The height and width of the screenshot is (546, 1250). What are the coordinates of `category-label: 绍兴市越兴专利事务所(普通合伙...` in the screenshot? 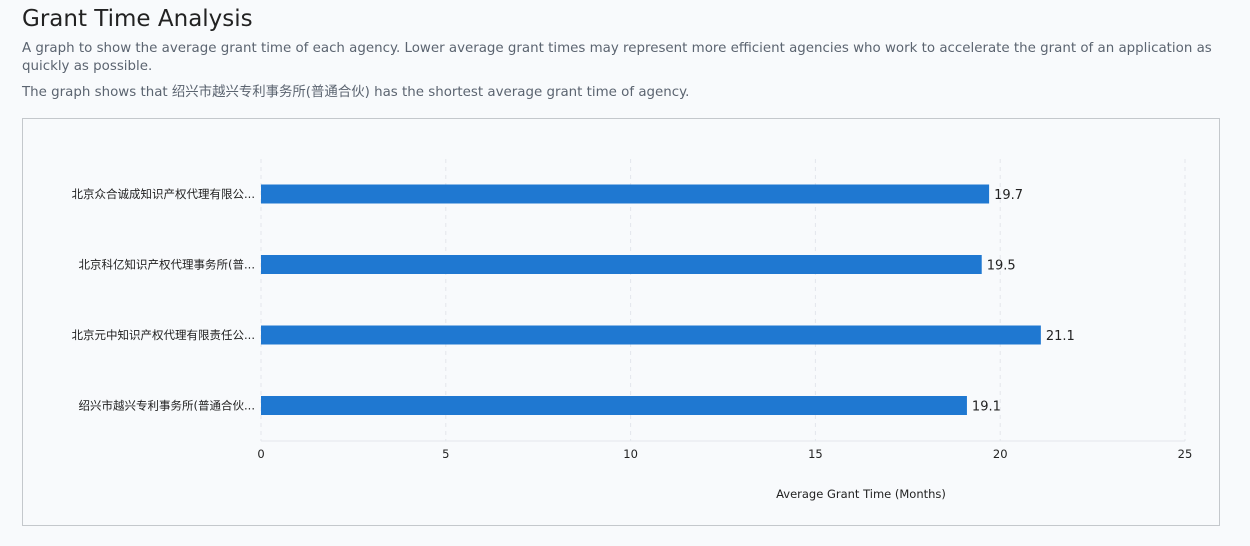 It's located at (167, 406).